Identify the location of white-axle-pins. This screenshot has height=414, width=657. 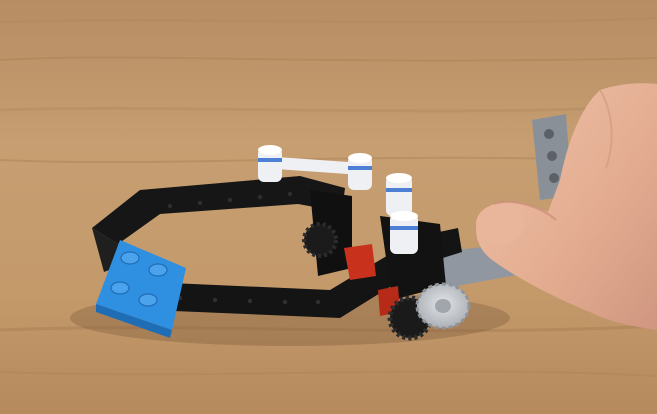
(338, 199).